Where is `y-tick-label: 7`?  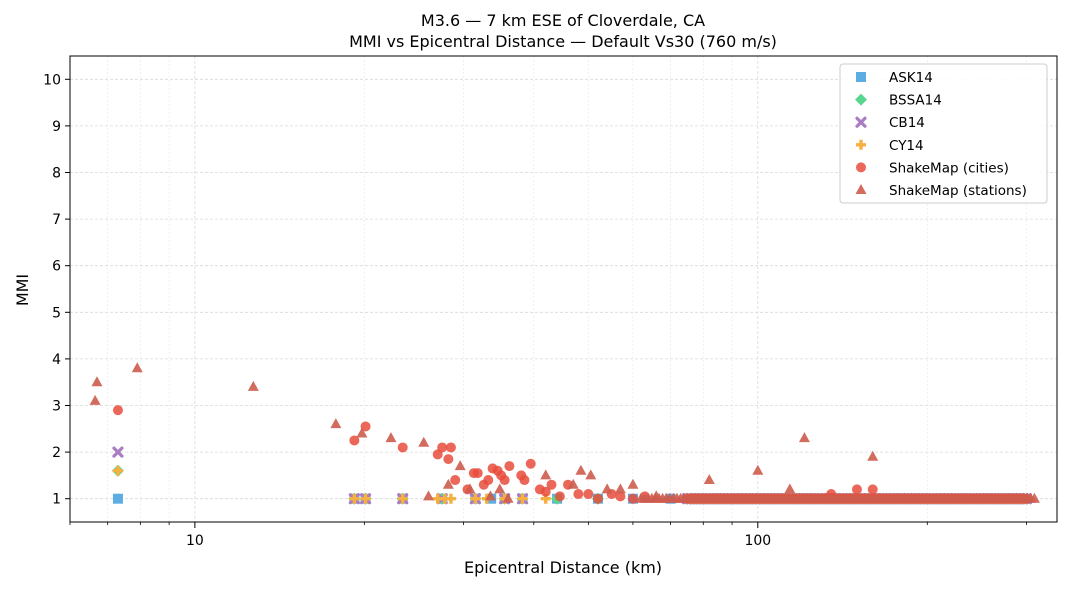
y-tick-label: 7 is located at coordinates (56, 220).